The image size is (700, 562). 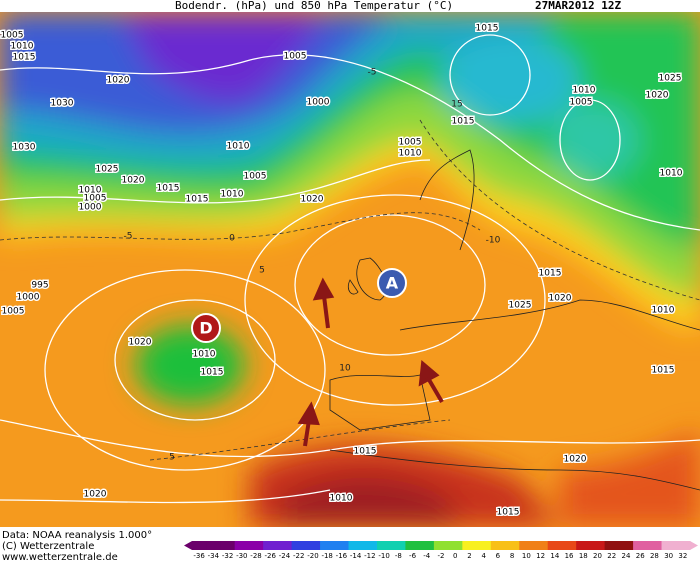 What do you see at coordinates (128, 237) in the screenshot?
I see `isotherm-label: -5` at bounding box center [128, 237].